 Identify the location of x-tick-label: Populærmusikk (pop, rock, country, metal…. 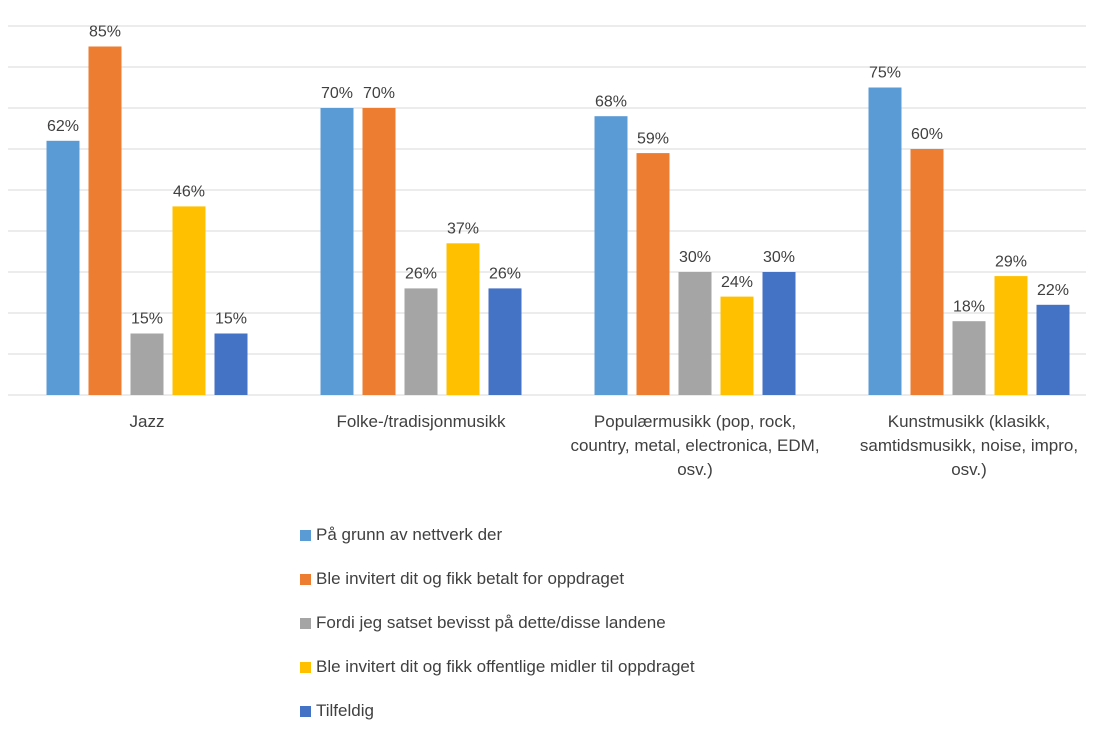
(695, 445).